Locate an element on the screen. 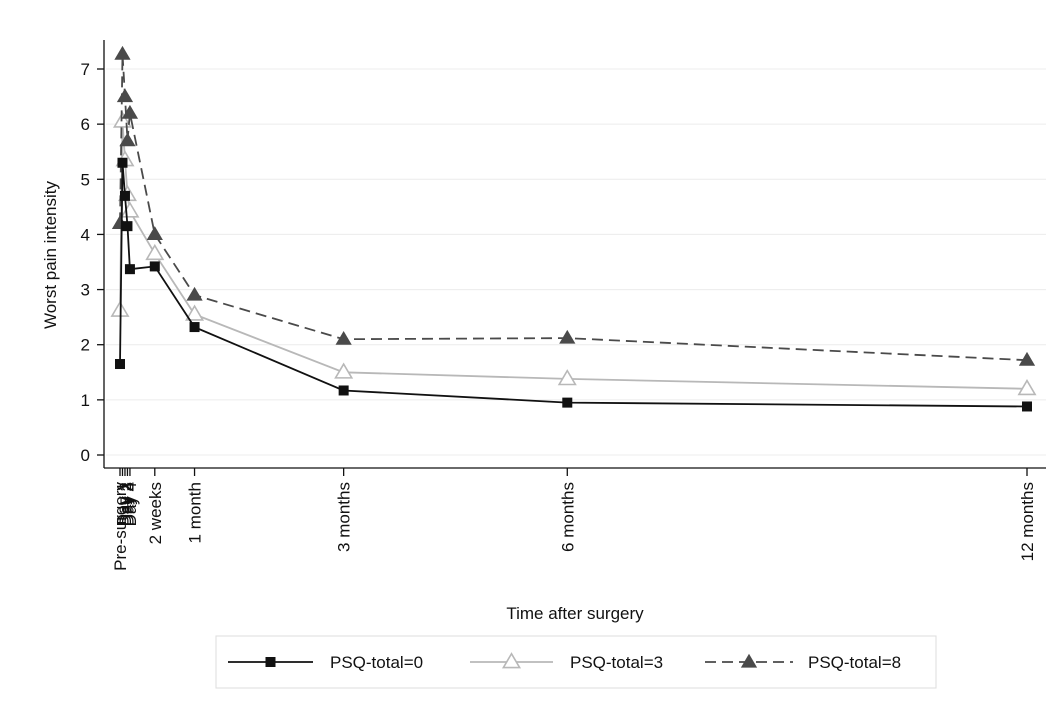 This screenshot has height=713, width=1054. x-axis-title: Time after surgery is located at coordinates (575, 613).